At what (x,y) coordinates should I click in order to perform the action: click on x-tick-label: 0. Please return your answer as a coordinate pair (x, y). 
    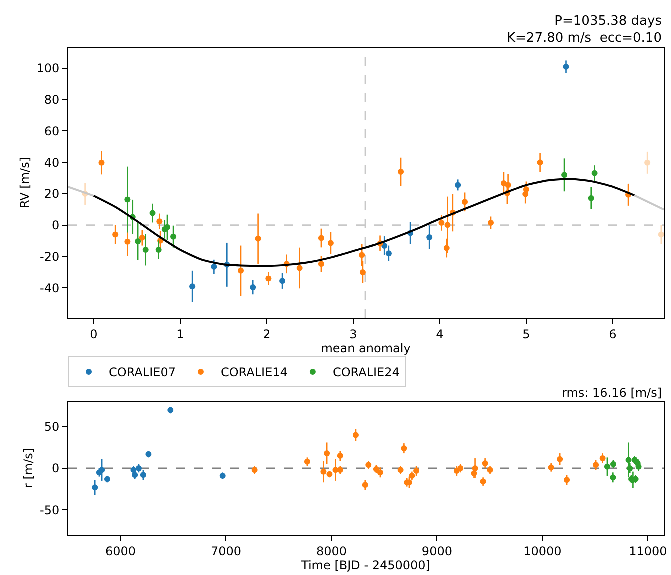
    Looking at the image, I should click on (94, 334).